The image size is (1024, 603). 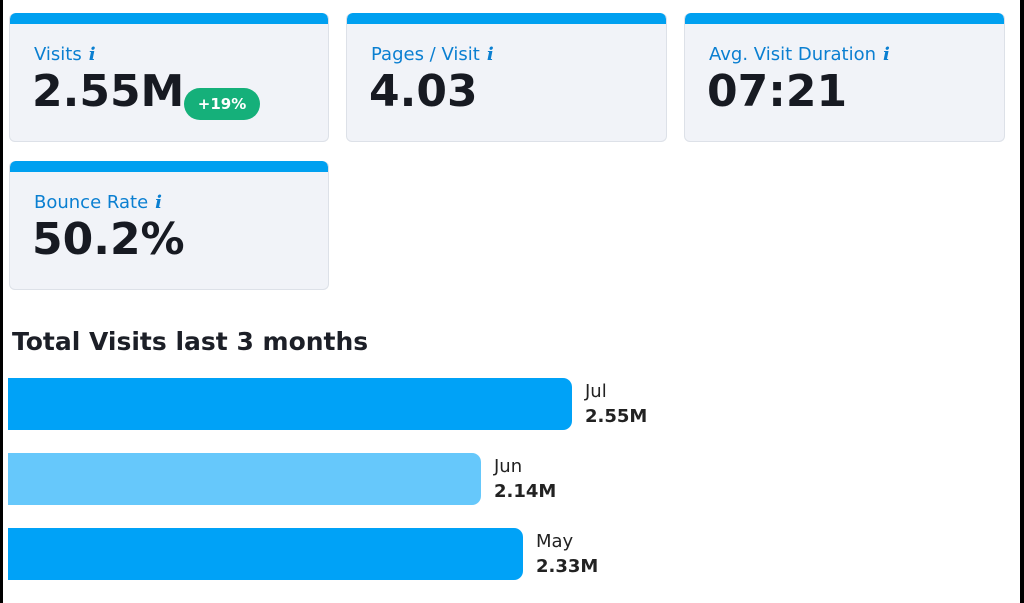 What do you see at coordinates (423, 91) in the screenshot?
I see `pages-per-visit-value: 4.03` at bounding box center [423, 91].